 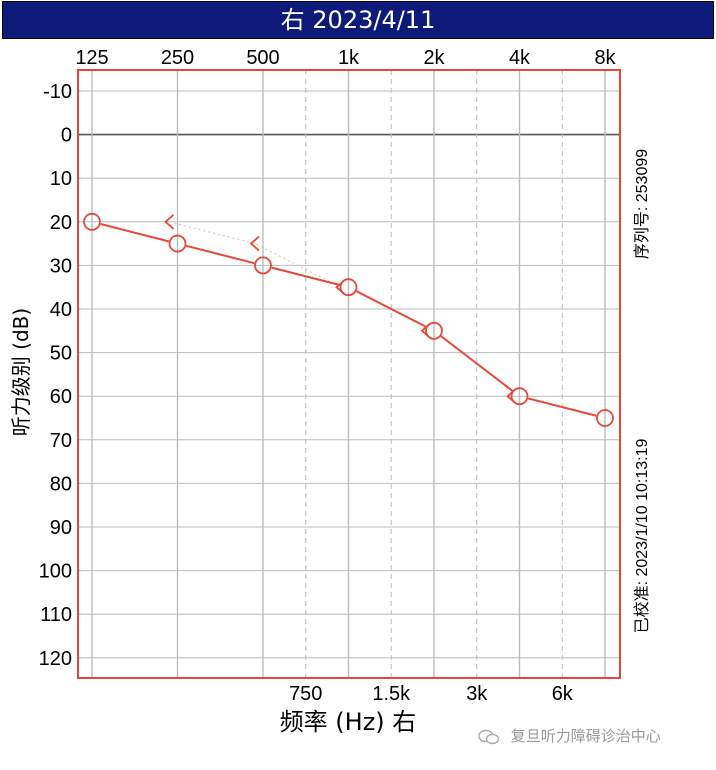 I want to click on x-bottom-tick-label: 6k, so click(x=563, y=694).